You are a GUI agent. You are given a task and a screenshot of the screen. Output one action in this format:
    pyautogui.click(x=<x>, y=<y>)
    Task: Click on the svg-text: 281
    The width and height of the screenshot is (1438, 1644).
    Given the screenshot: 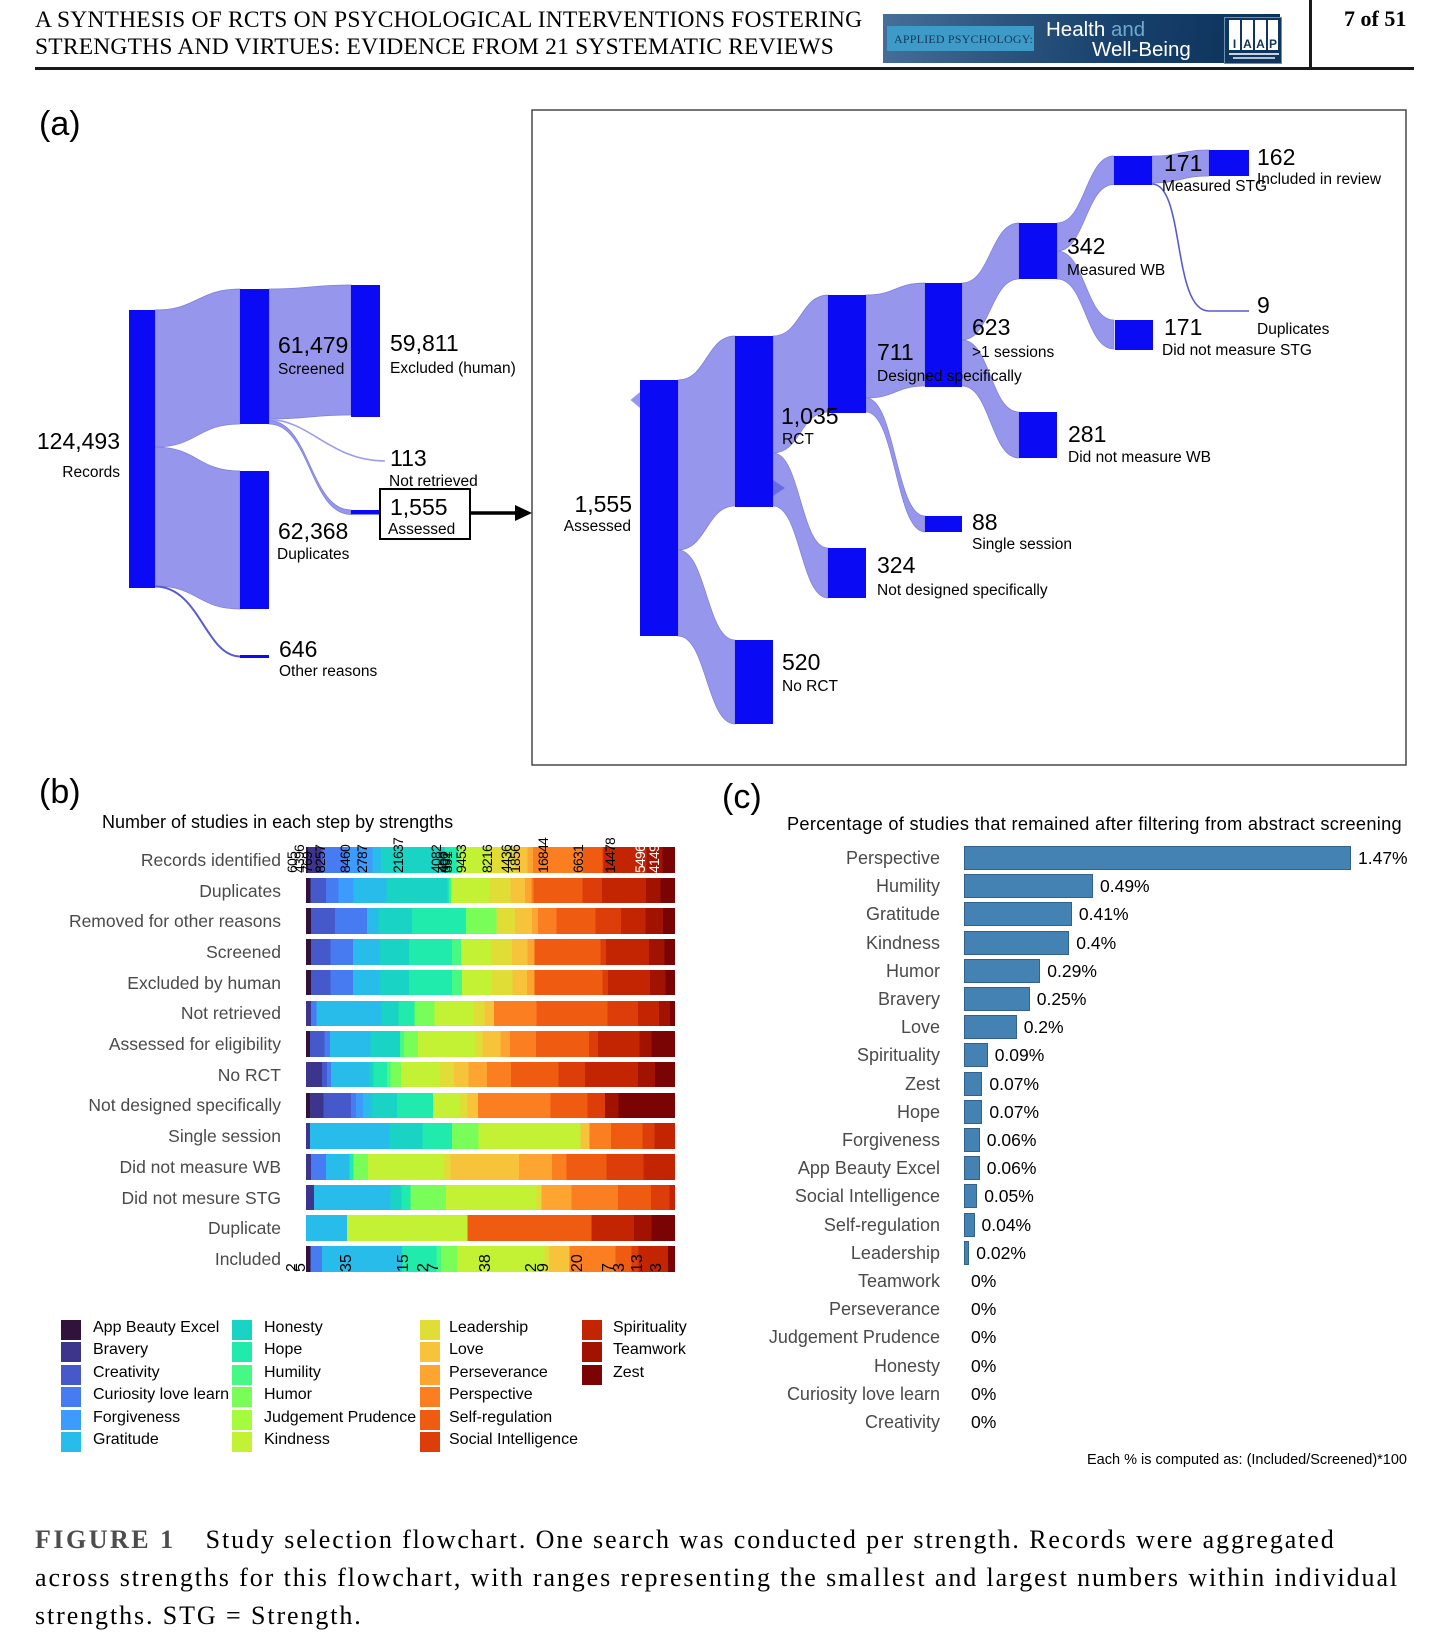 What is the action you would take?
    pyautogui.click(x=1087, y=434)
    